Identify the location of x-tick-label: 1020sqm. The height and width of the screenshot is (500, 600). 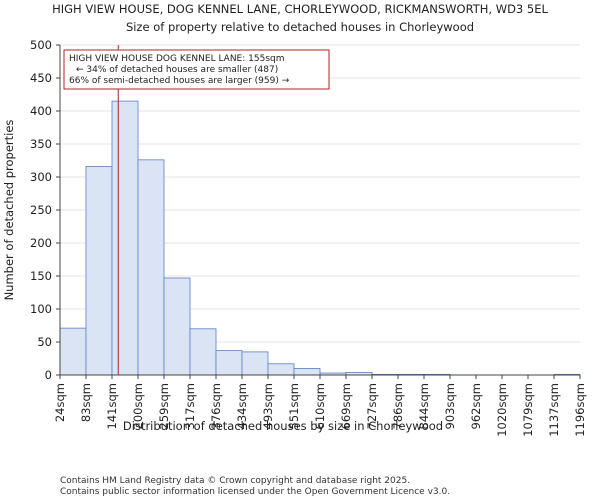
(502, 410).